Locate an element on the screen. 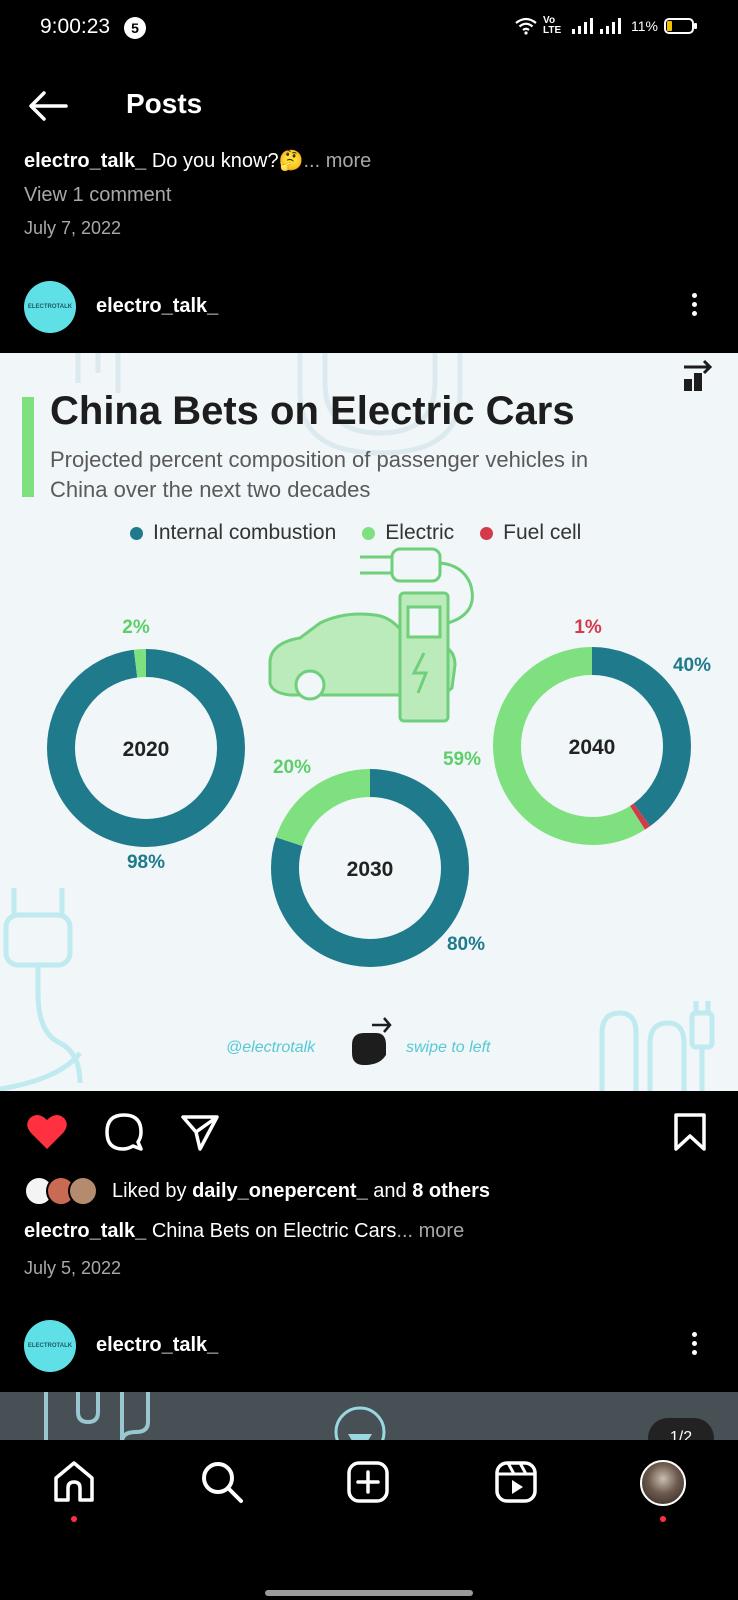  volte-label: Vo LTE is located at coordinates (552, 25).